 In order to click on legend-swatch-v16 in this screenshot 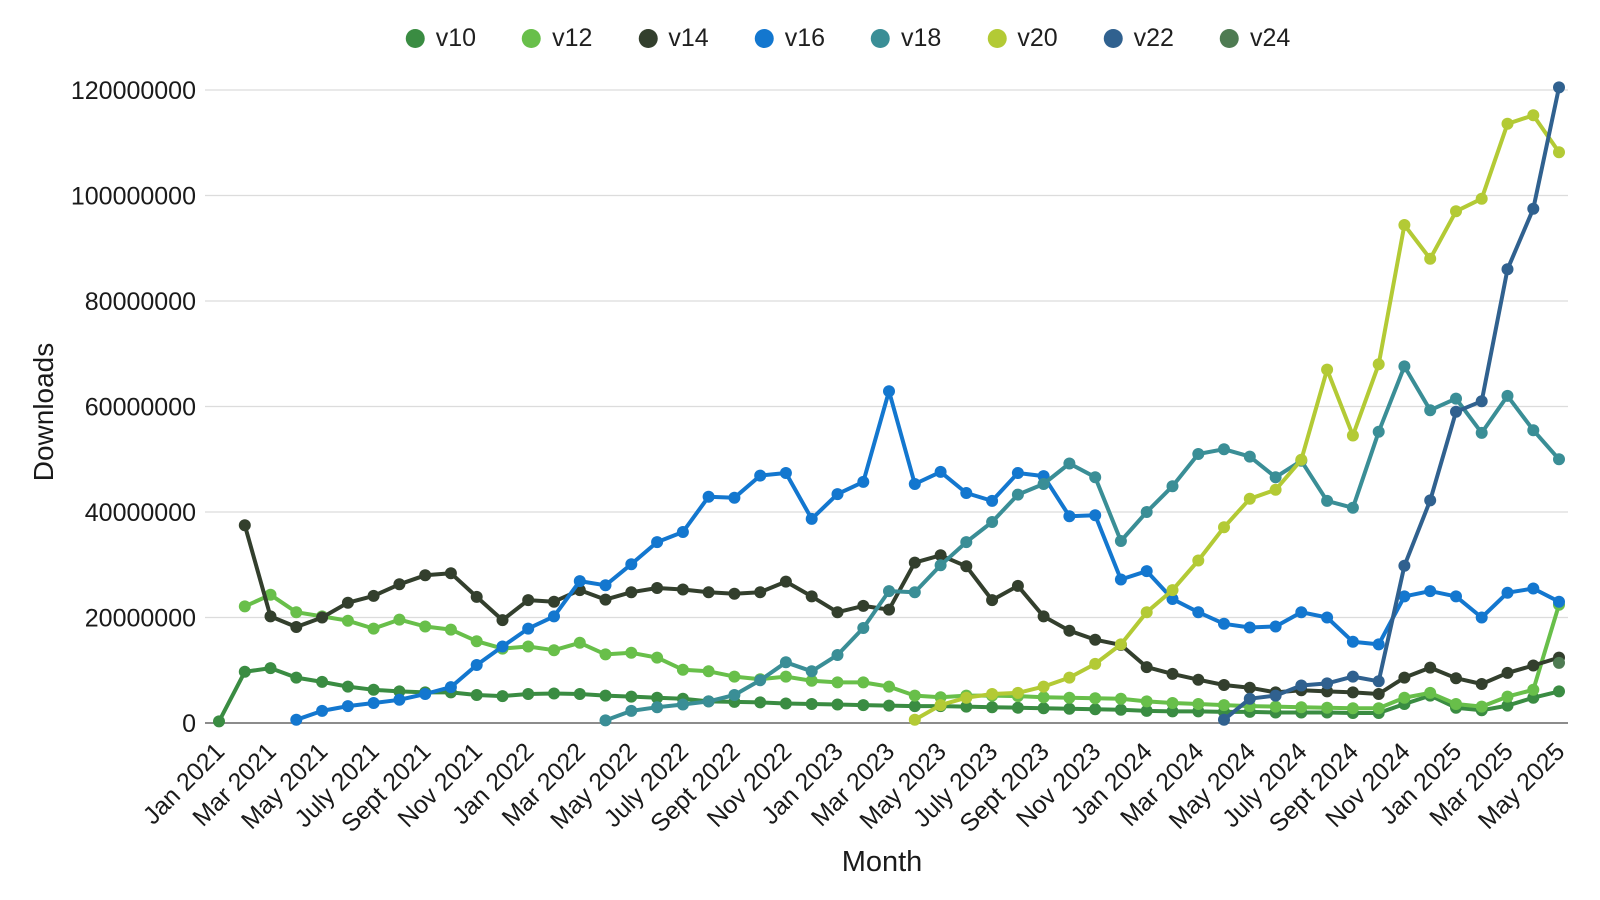, I will do `click(764, 38)`.